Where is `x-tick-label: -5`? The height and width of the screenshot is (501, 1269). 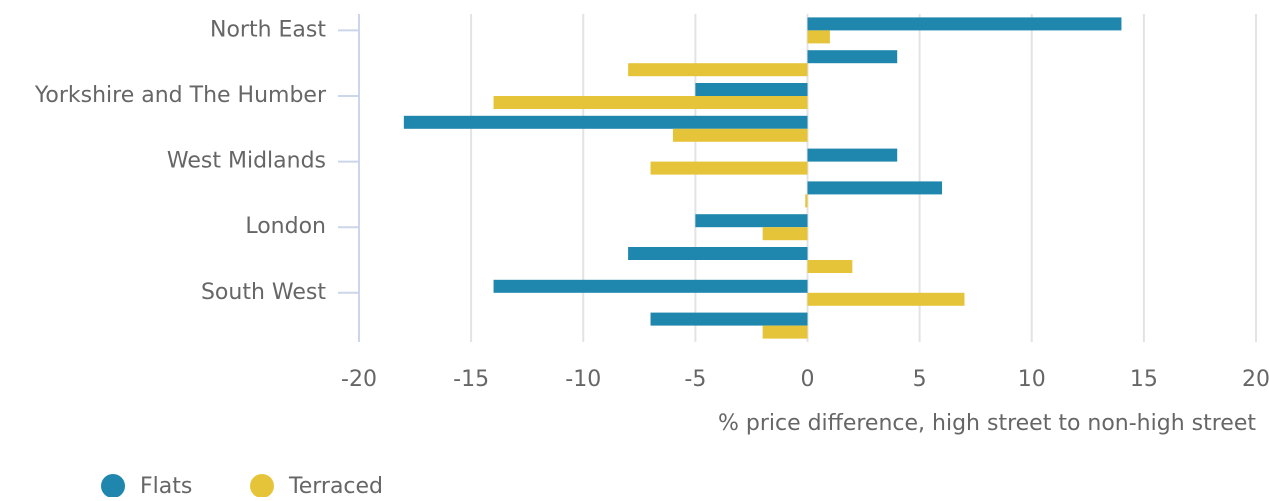
x-tick-label: -5 is located at coordinates (695, 379).